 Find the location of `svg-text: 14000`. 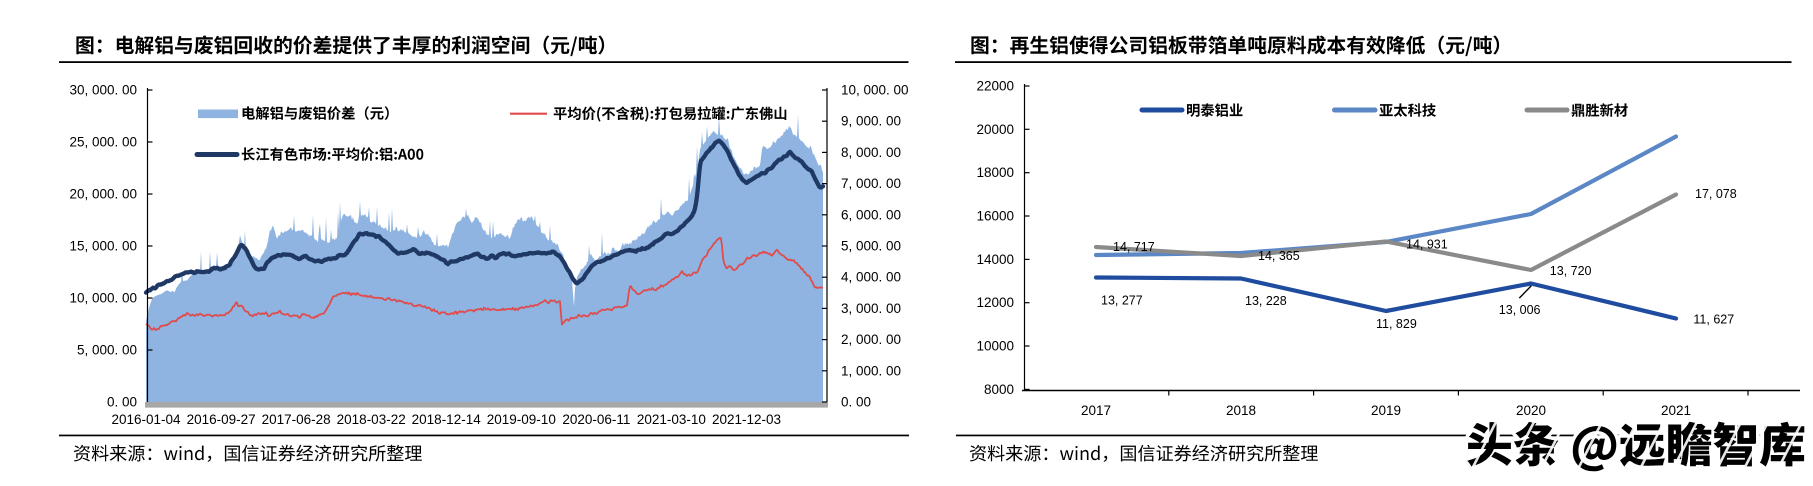

svg-text: 14000 is located at coordinates (995, 259).